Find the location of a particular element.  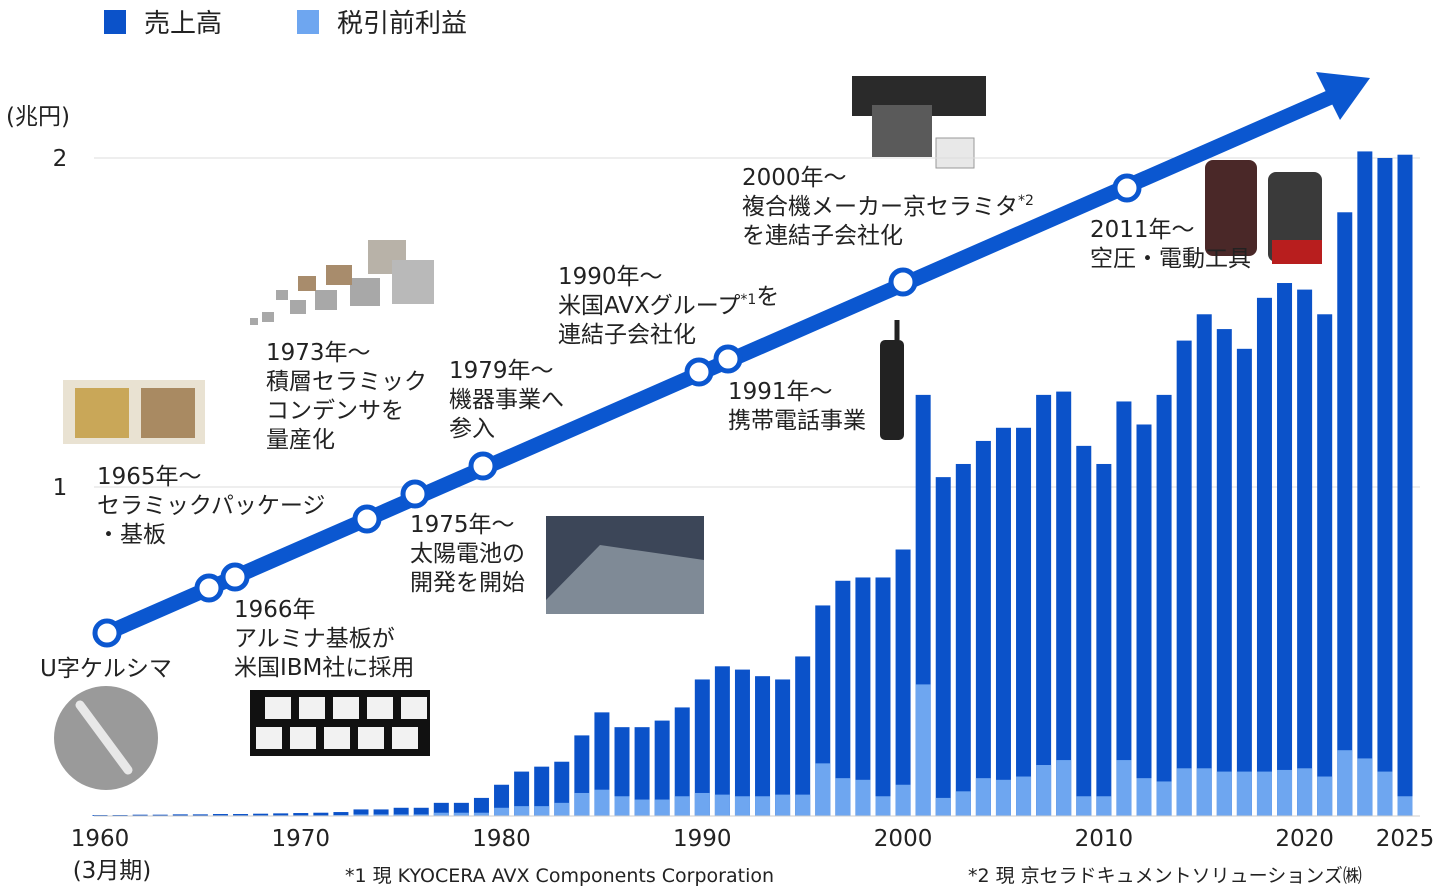

legend-swatch is located at coordinates (115, 22).